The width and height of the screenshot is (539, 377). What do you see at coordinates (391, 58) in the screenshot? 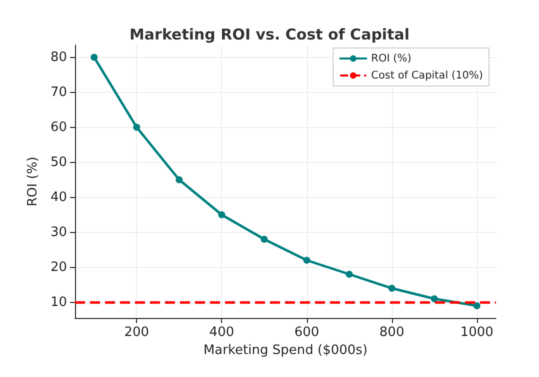
I see `legend-label: ROI (%)` at bounding box center [391, 58].